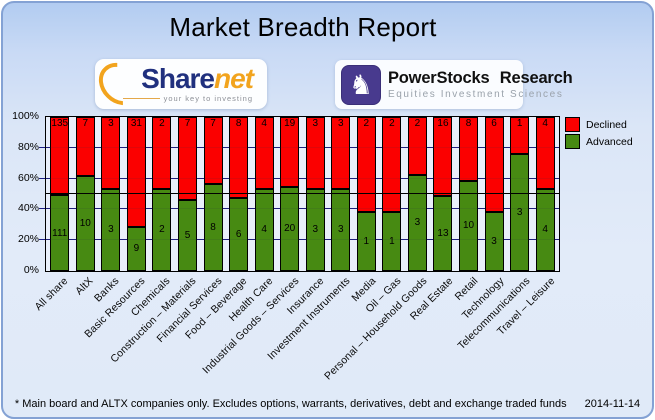 This screenshot has height=420, width=655. I want to click on advanced-value-label: 6, so click(238, 235).